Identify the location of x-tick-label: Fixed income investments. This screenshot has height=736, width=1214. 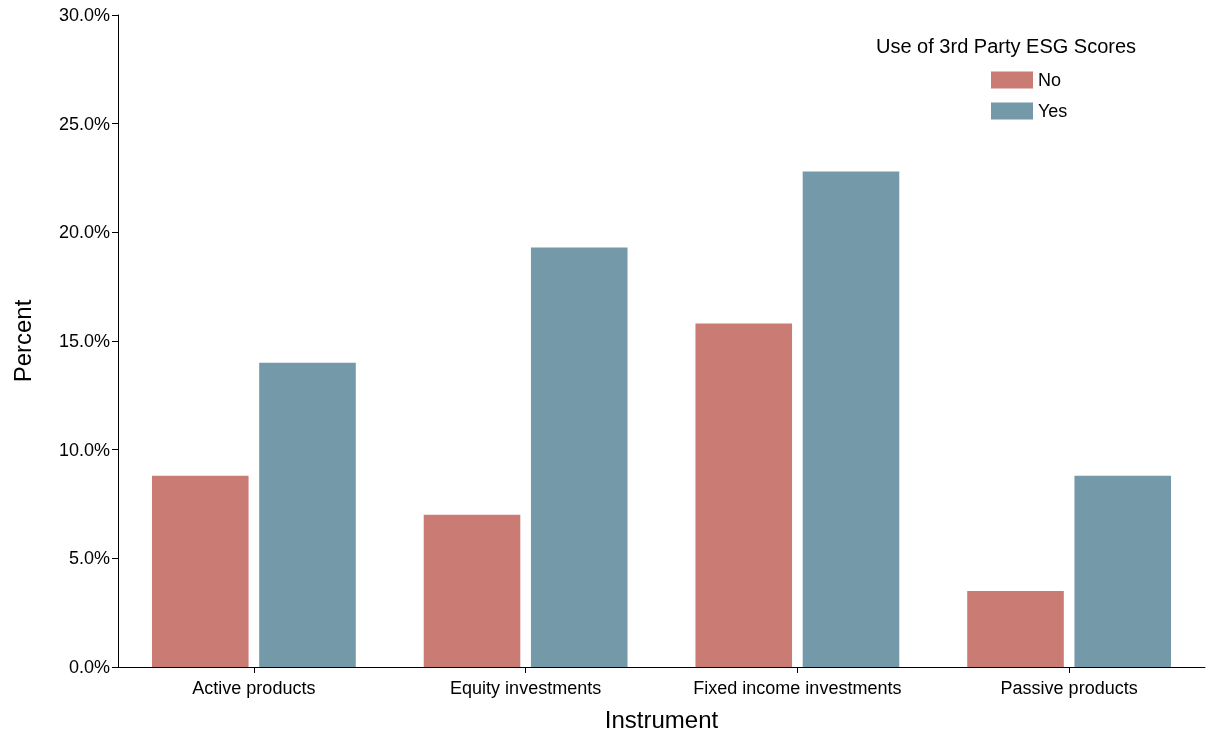
(797, 688).